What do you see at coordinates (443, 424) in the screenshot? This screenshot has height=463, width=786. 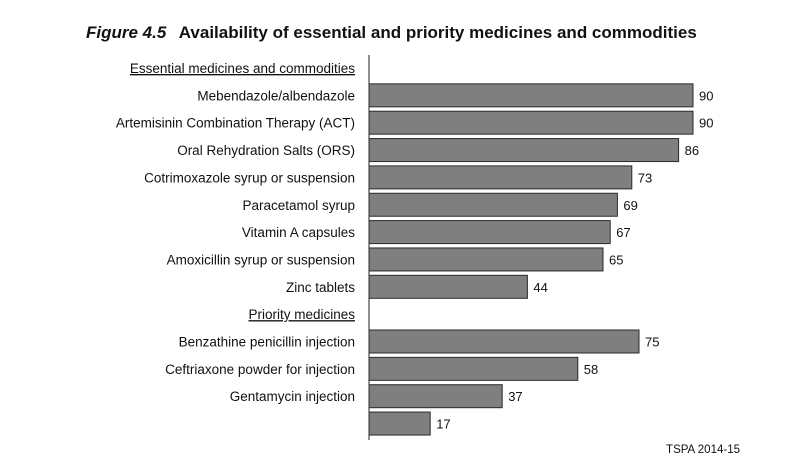 I see `data-label: 17` at bounding box center [443, 424].